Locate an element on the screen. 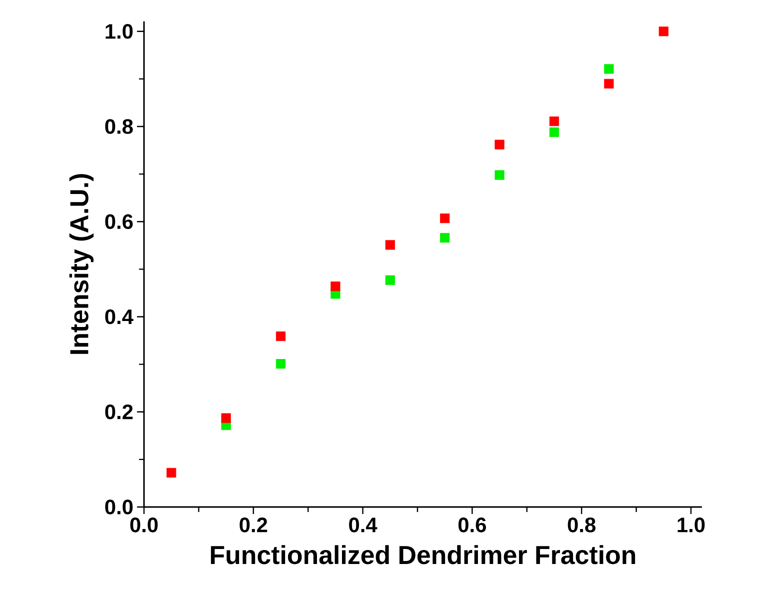 The image size is (764, 612). x-axis-title: Functionalized Dendrimer Fraction is located at coordinates (423, 554).